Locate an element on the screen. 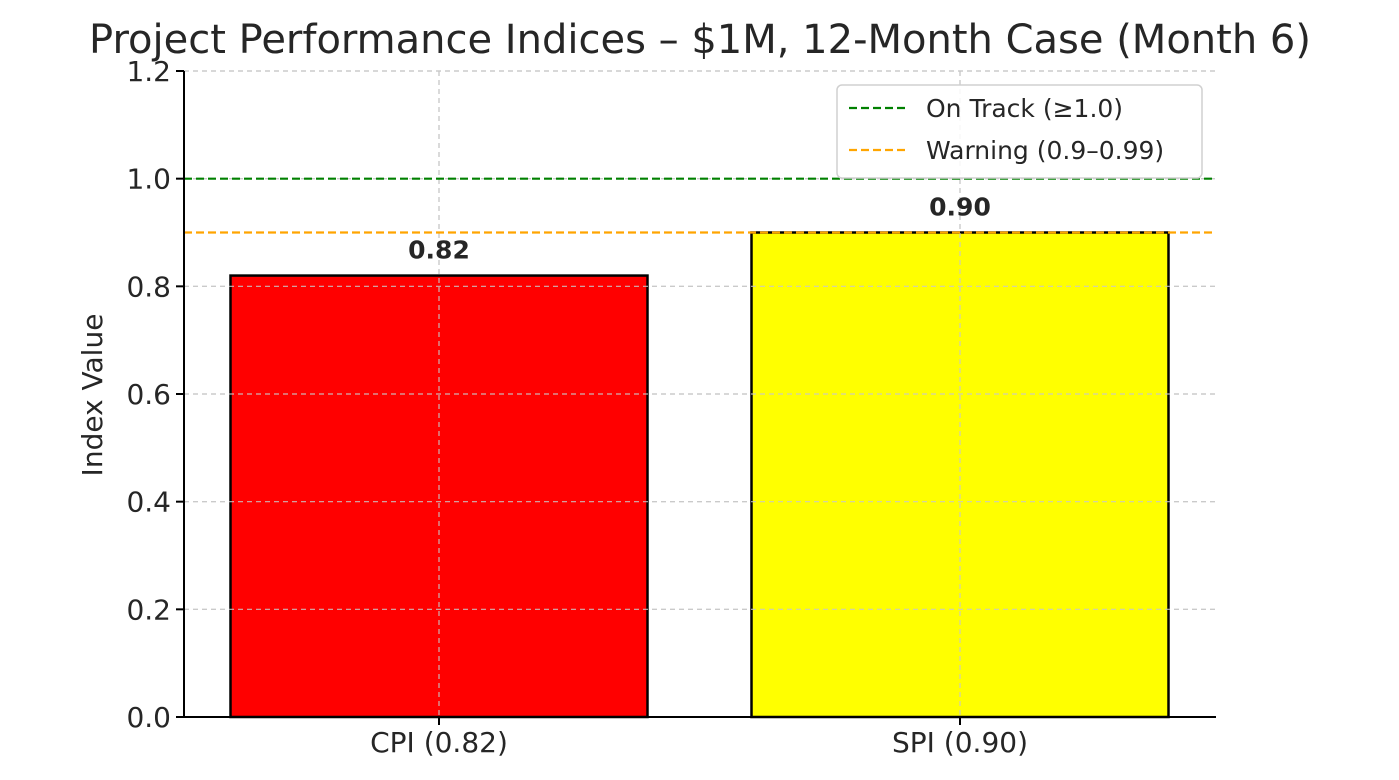  legend-box is located at coordinates (1019, 131).